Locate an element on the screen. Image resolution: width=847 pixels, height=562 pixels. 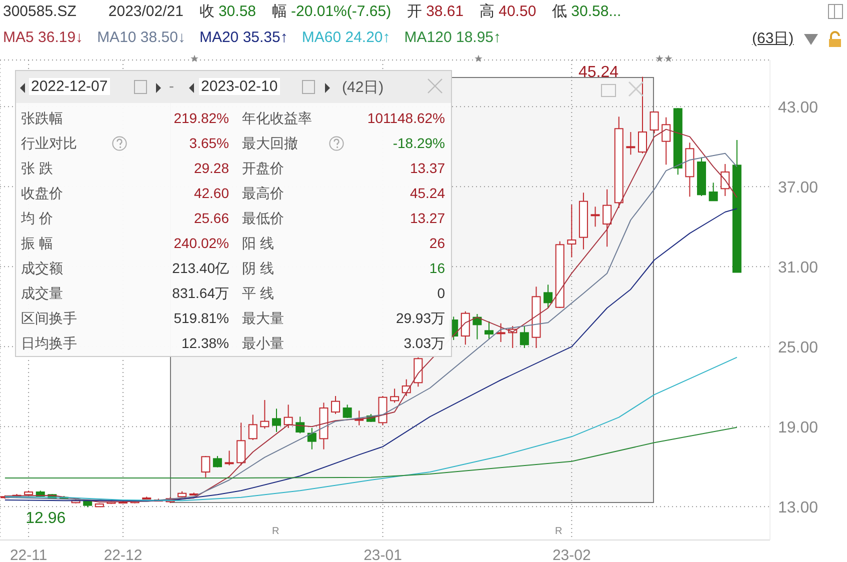
annotation: 29.28 is located at coordinates (211, 168).